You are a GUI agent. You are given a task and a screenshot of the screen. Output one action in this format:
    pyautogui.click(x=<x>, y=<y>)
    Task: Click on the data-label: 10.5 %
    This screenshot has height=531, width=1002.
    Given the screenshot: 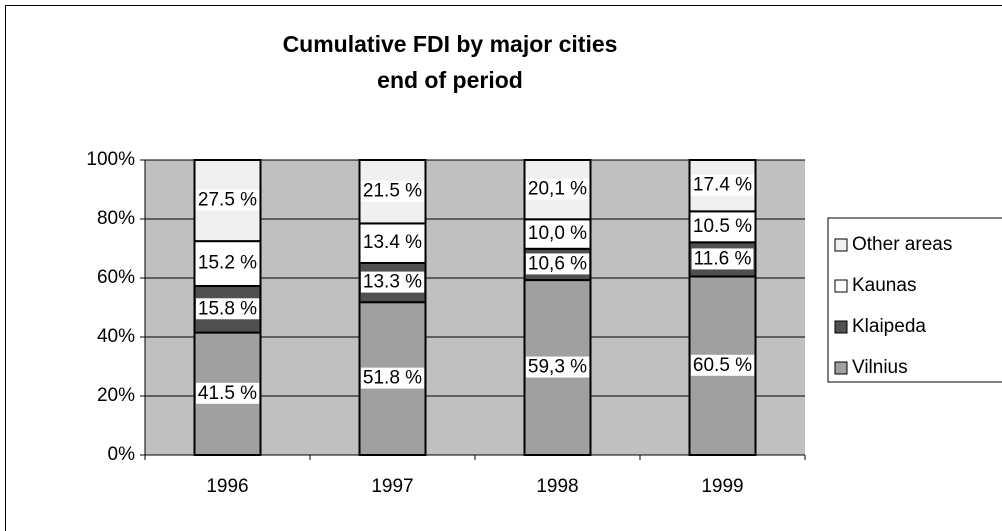 What is the action you would take?
    pyautogui.click(x=722, y=226)
    